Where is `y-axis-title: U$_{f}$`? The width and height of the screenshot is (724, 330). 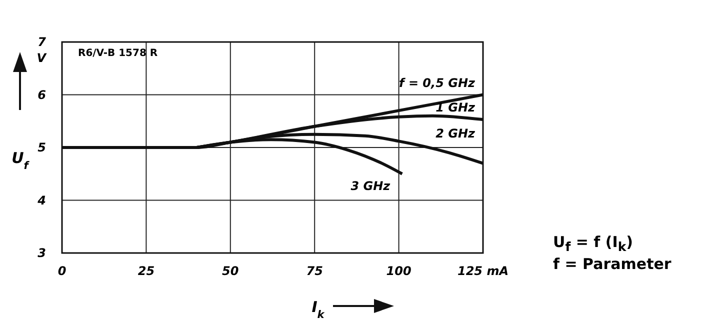
y-axis-title: U$_{f}$ is located at coordinates (21, 160).